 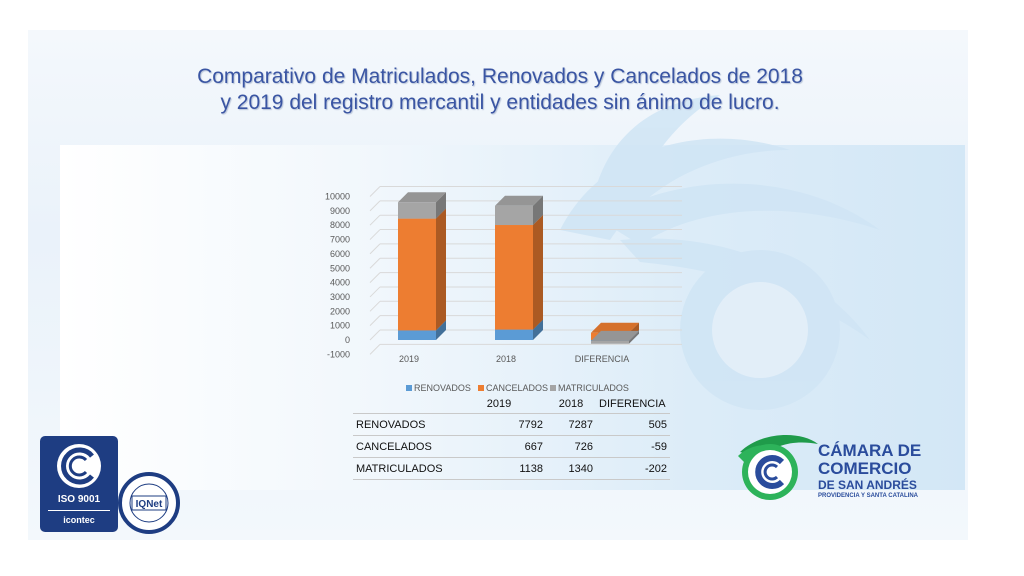 What do you see at coordinates (442, 388) in the screenshot?
I see `legend-label: RENOVADOS` at bounding box center [442, 388].